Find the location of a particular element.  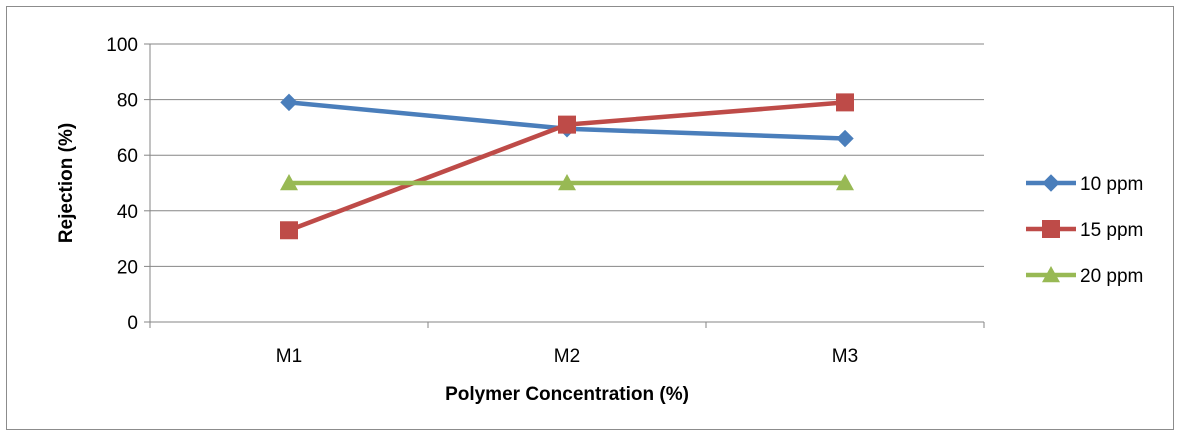

series-20-ppm is located at coordinates (567, 182).